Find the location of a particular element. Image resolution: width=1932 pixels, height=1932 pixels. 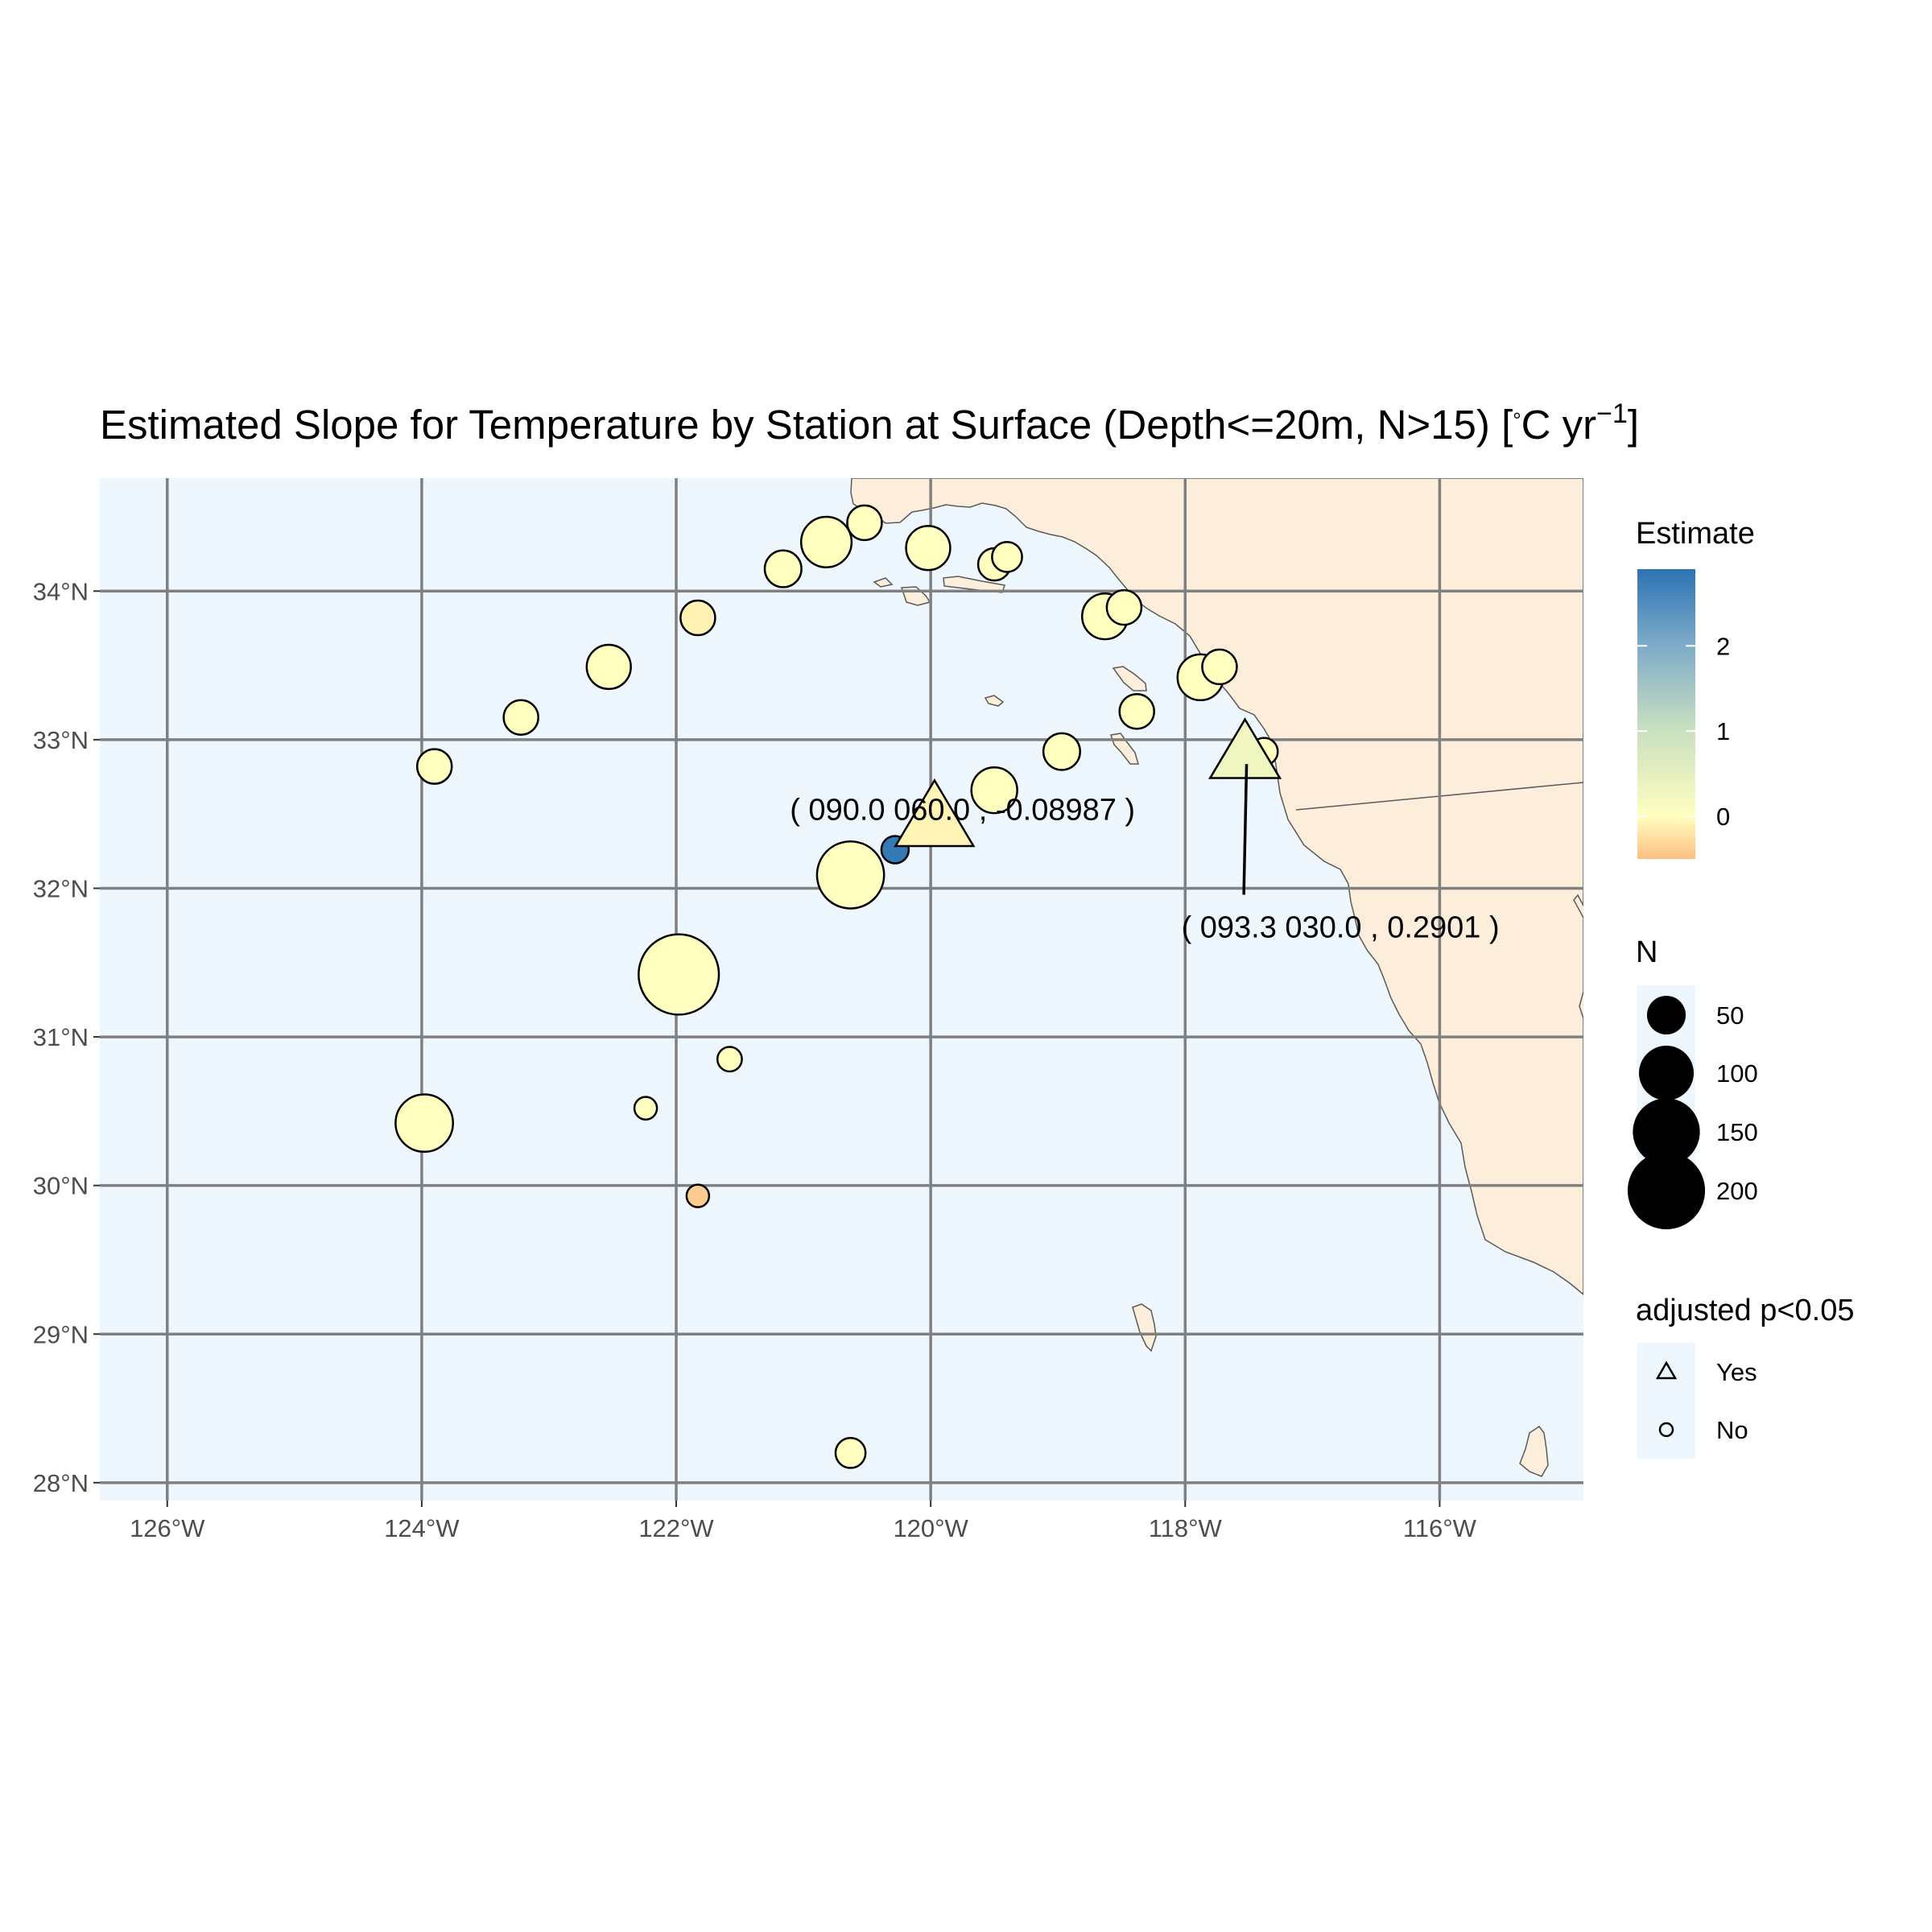

legend-estimate: Estimate 2 1 0 is located at coordinates (1695, 688).